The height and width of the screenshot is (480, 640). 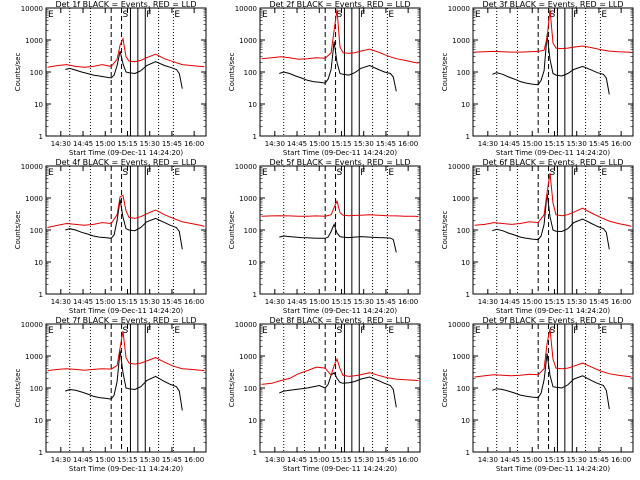 What do you see at coordinates (339, 320) in the screenshot?
I see `panel-title: Det 8f BLACK = Events, RED = LLD` at bounding box center [339, 320].